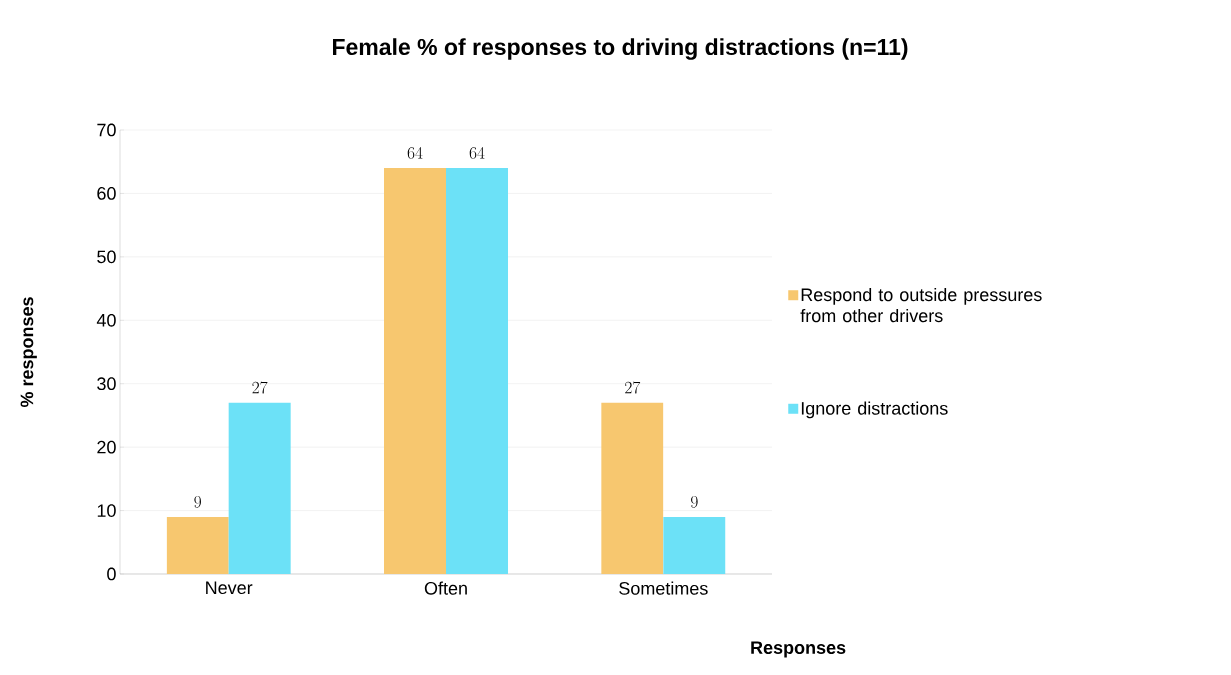 The height and width of the screenshot is (675, 1231). What do you see at coordinates (106, 510) in the screenshot?
I see `y-tick-label: 10` at bounding box center [106, 510].